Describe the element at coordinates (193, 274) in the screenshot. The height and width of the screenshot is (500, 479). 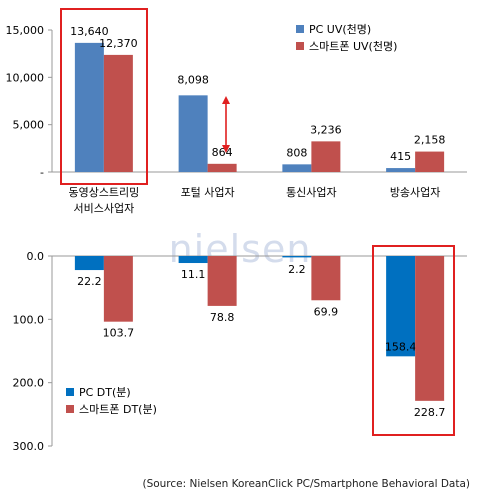
I see `data-label: 11.1` at that location.